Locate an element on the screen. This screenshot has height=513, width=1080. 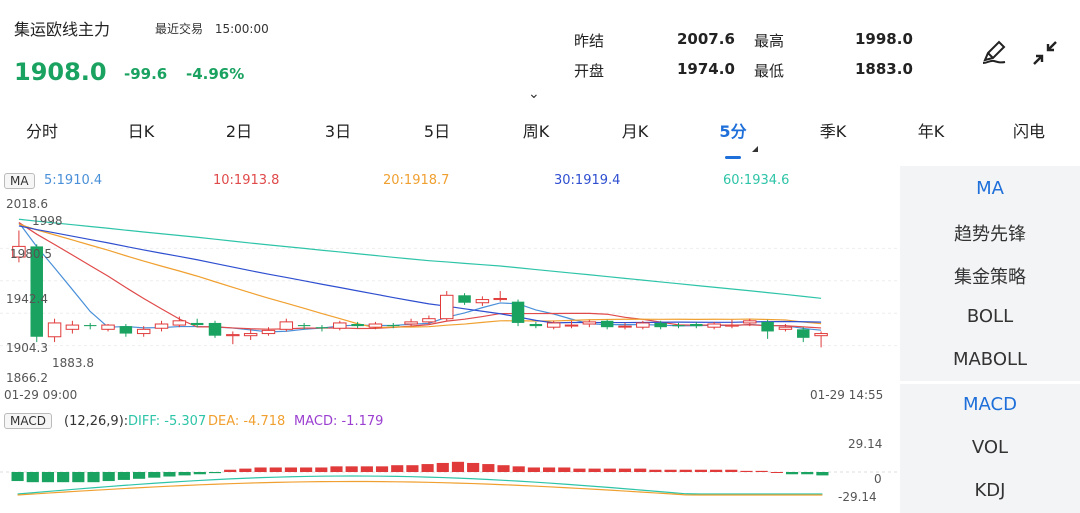
tab-week: 周K is located at coordinates (536, 131).